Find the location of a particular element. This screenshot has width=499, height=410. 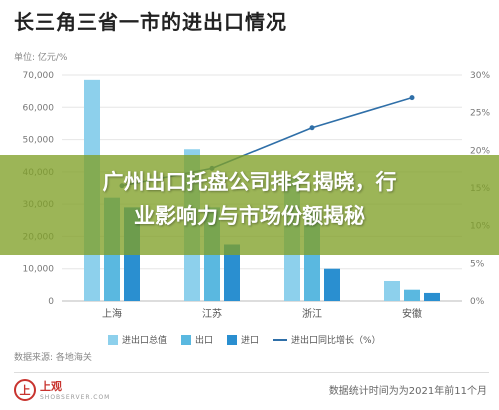

legend-label-total: 进出口总值 is located at coordinates (145, 341).